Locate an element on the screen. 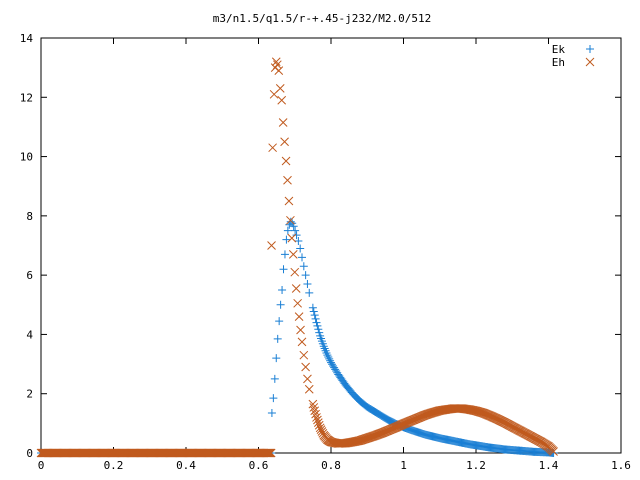 The image size is (640, 480). x-tick-label: 1.2 is located at coordinates (476, 465).